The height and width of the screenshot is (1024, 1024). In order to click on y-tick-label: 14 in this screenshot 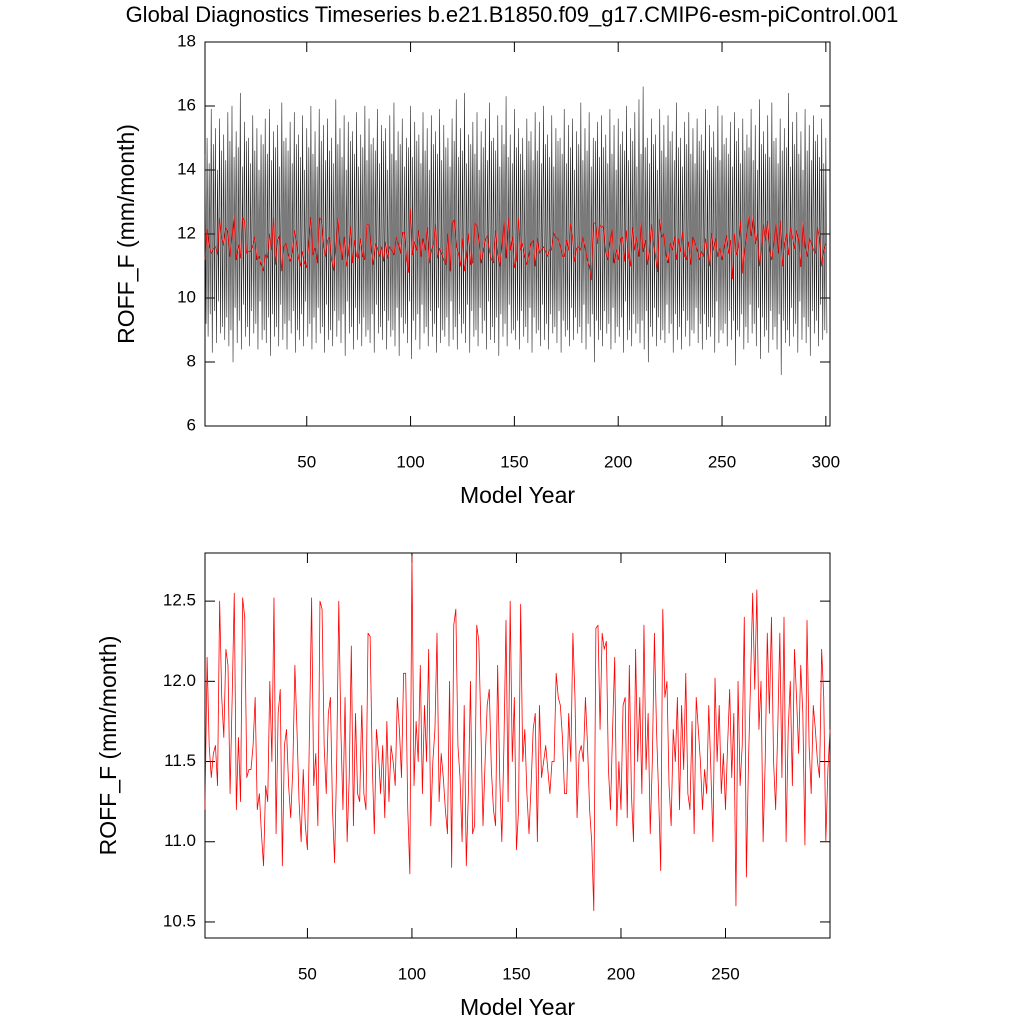, I will do `click(186, 168)`.